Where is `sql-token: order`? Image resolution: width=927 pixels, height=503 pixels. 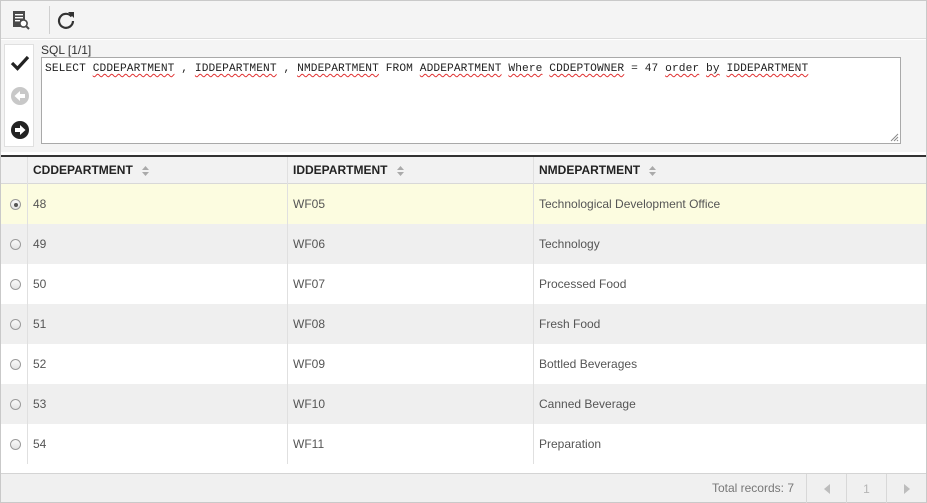 sql-token: order is located at coordinates (682, 69).